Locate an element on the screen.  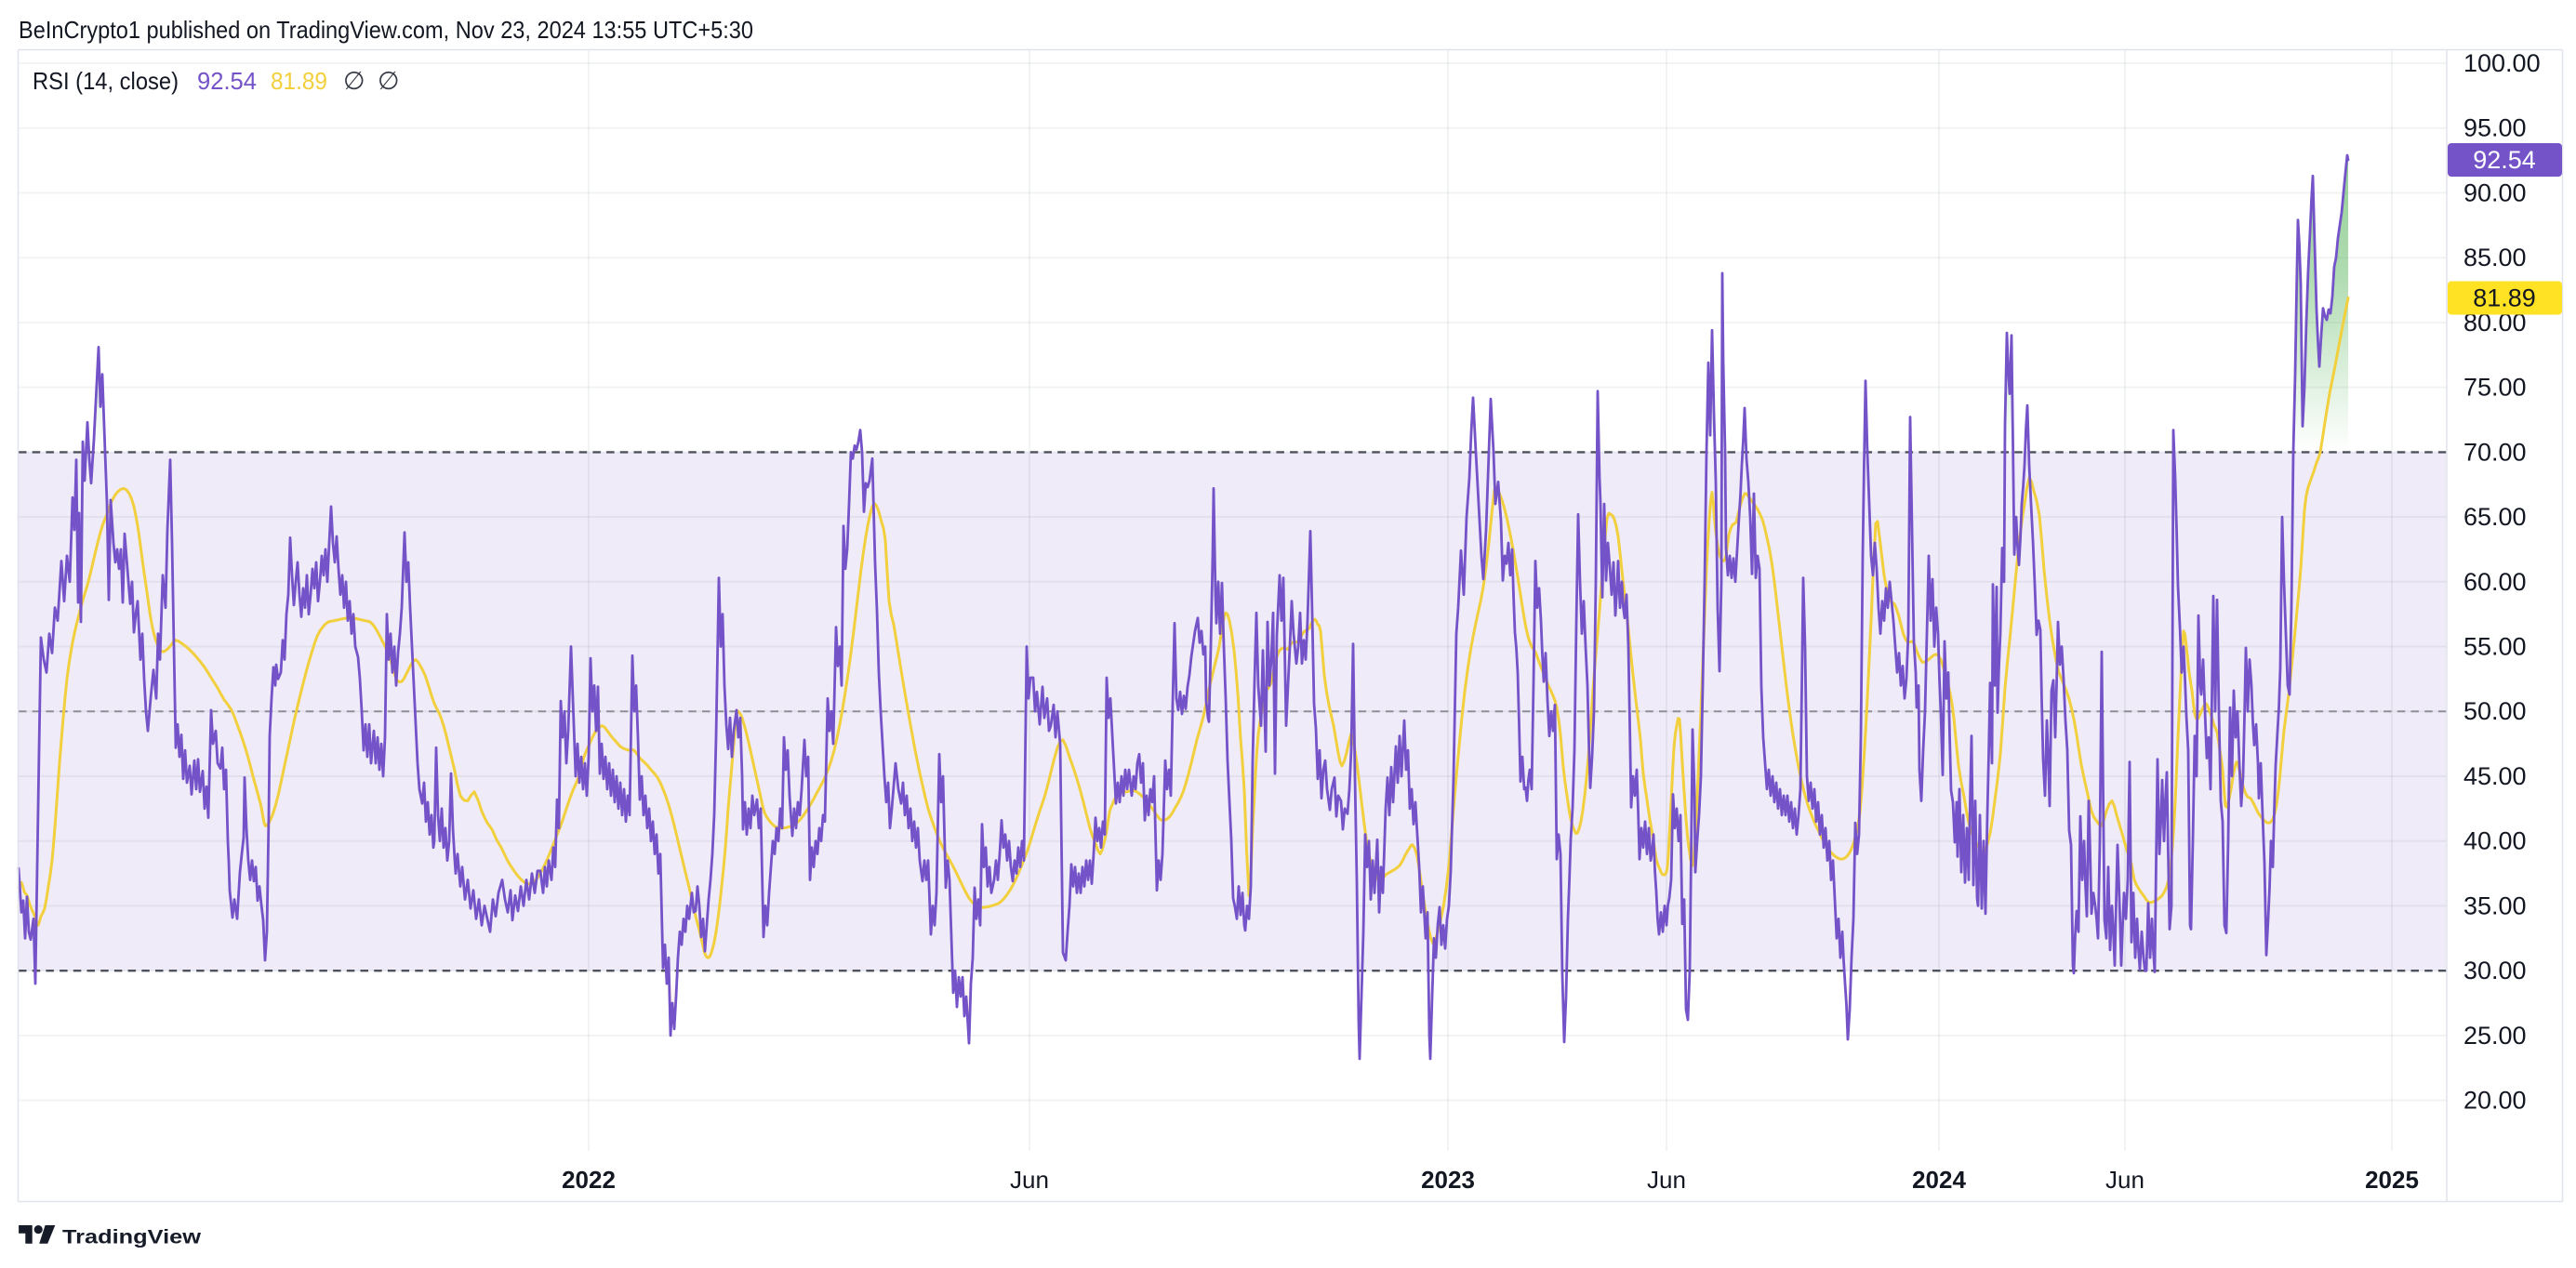
svg-text: TradingView is located at coordinates (131, 1237).